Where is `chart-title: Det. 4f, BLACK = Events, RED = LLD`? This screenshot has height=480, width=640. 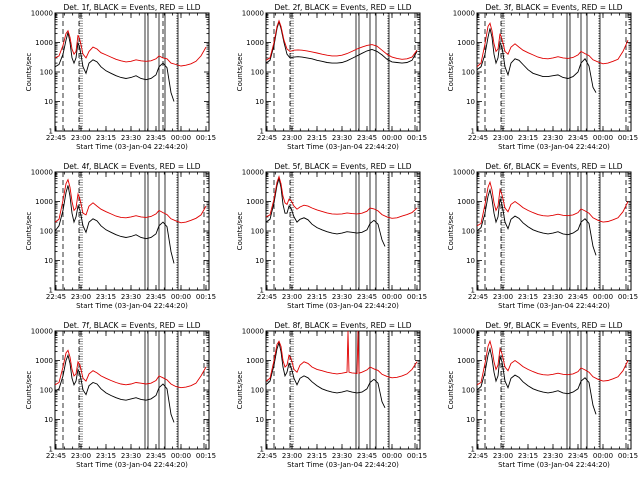 chart-title: Det. 4f, BLACK = Events, RED = LLD is located at coordinates (131, 166).